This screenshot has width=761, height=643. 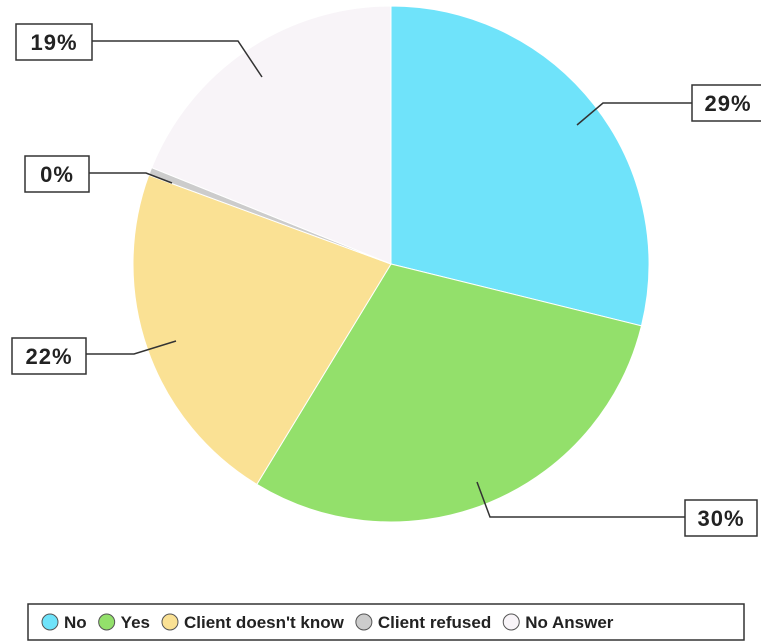 I want to click on callout-no: 29%, so click(x=668, y=105).